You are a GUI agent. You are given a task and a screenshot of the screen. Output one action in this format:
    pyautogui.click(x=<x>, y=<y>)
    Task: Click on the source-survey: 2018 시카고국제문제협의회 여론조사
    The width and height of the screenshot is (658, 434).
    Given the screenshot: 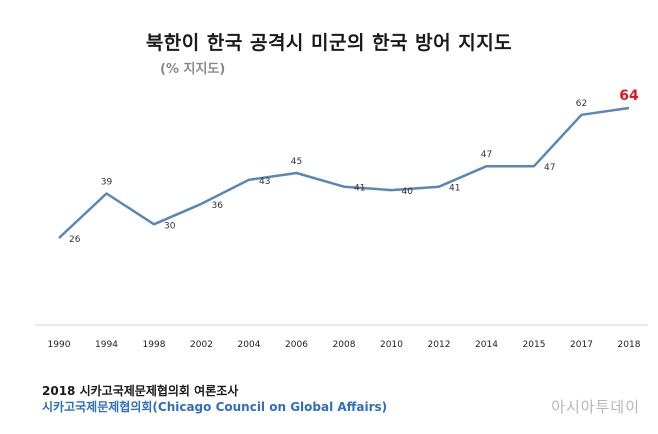 What is the action you would take?
    pyautogui.click(x=140, y=391)
    